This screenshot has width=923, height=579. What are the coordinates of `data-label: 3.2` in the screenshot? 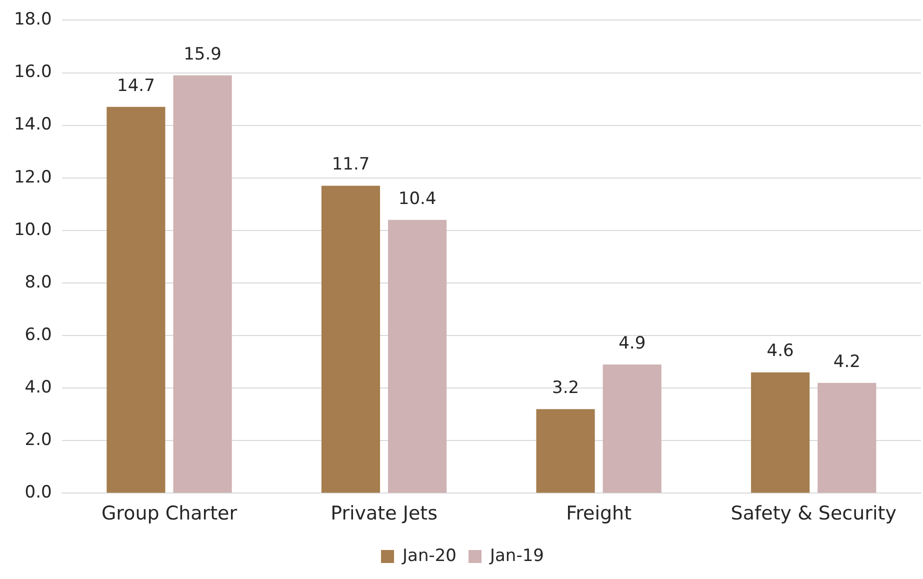 It's located at (566, 388).